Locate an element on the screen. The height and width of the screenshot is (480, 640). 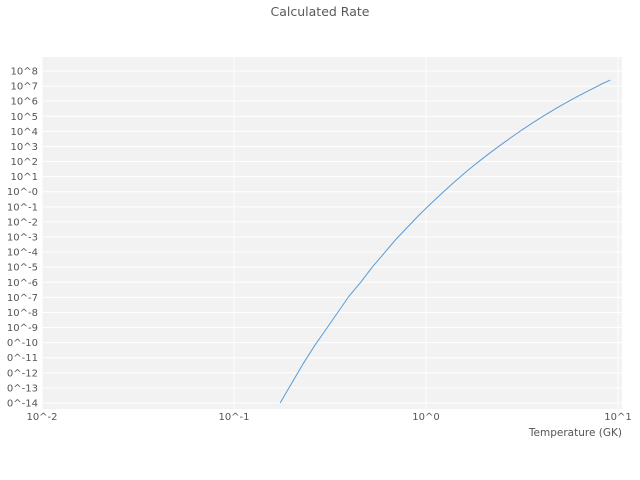
y-tick-label: 10^-3 is located at coordinates (22, 238).